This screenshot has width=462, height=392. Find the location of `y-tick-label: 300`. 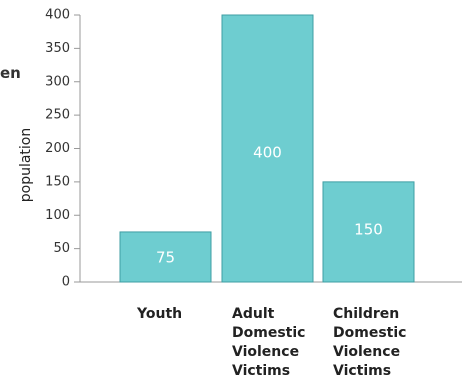

y-tick-label: 300 is located at coordinates (57, 81).